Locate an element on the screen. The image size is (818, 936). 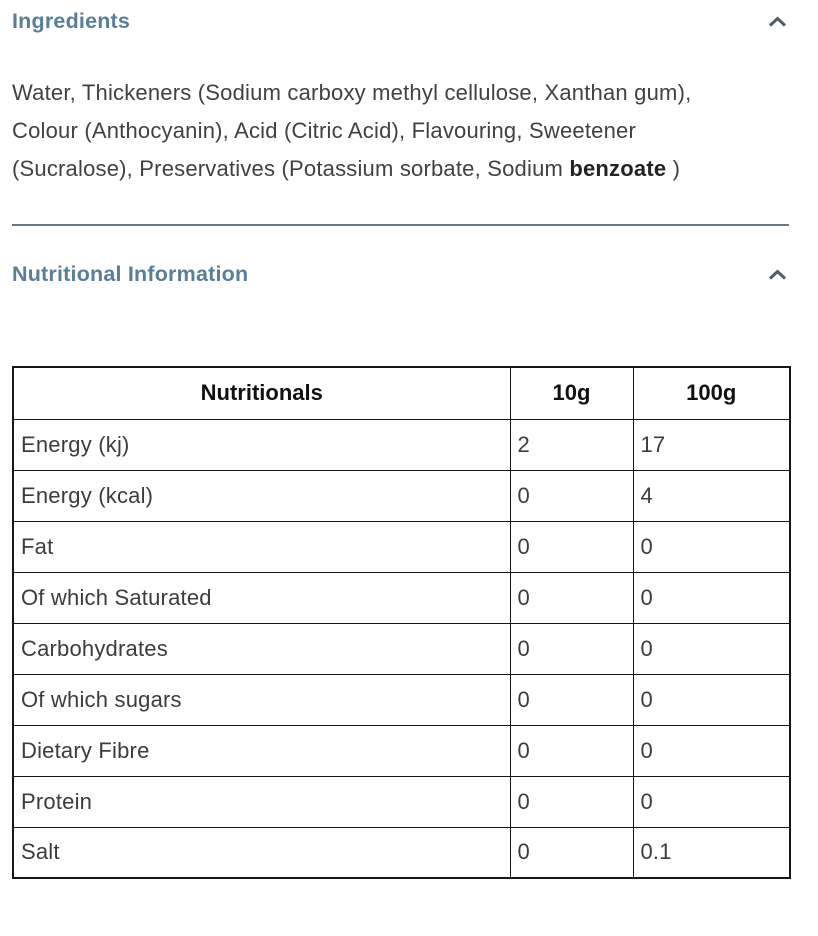
nutrition-title: Nutritional Information is located at coordinates (130, 274).